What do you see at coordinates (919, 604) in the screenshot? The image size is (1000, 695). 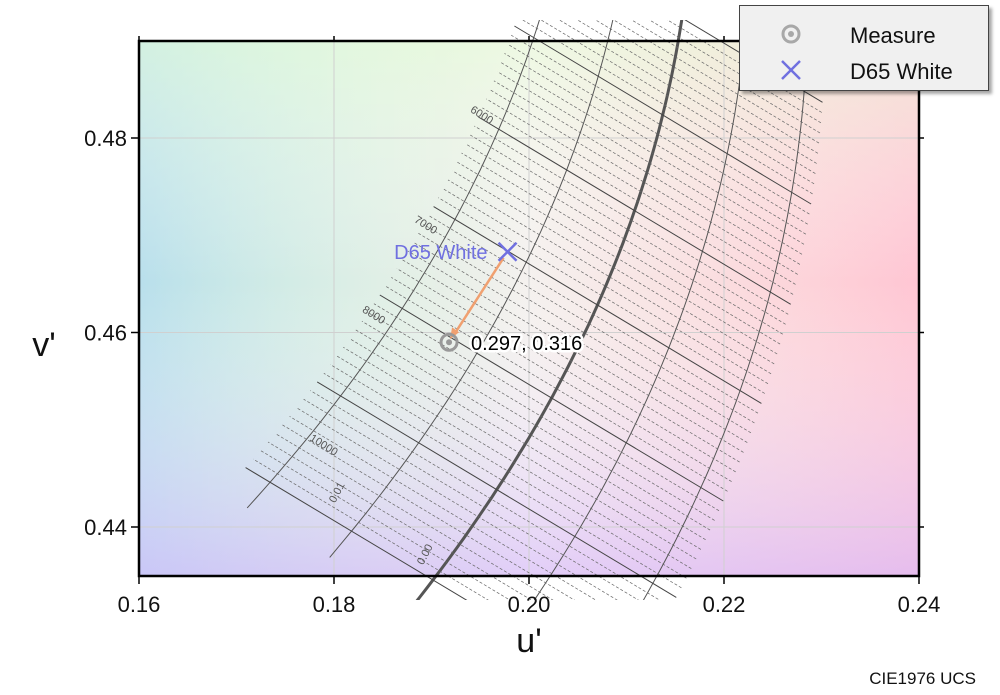 I see `x-tick-label: 0.24` at bounding box center [919, 604].